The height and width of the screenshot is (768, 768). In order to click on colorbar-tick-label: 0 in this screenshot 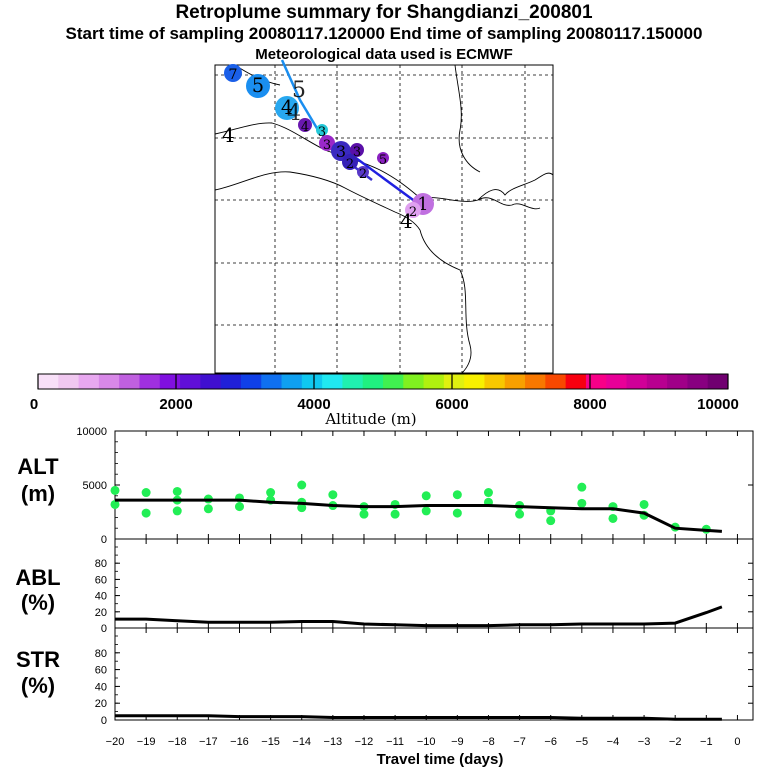, I will do `click(34, 404)`.